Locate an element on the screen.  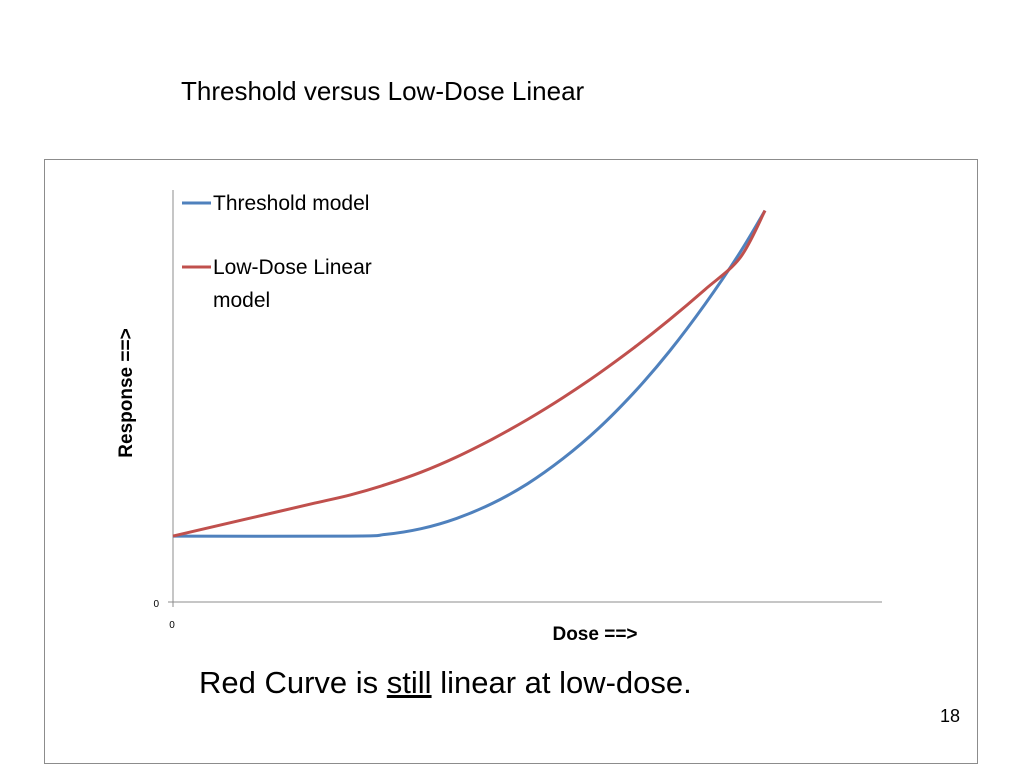
caption-text: Red Curve is still linear at low-dose. is located at coordinates (445, 683).